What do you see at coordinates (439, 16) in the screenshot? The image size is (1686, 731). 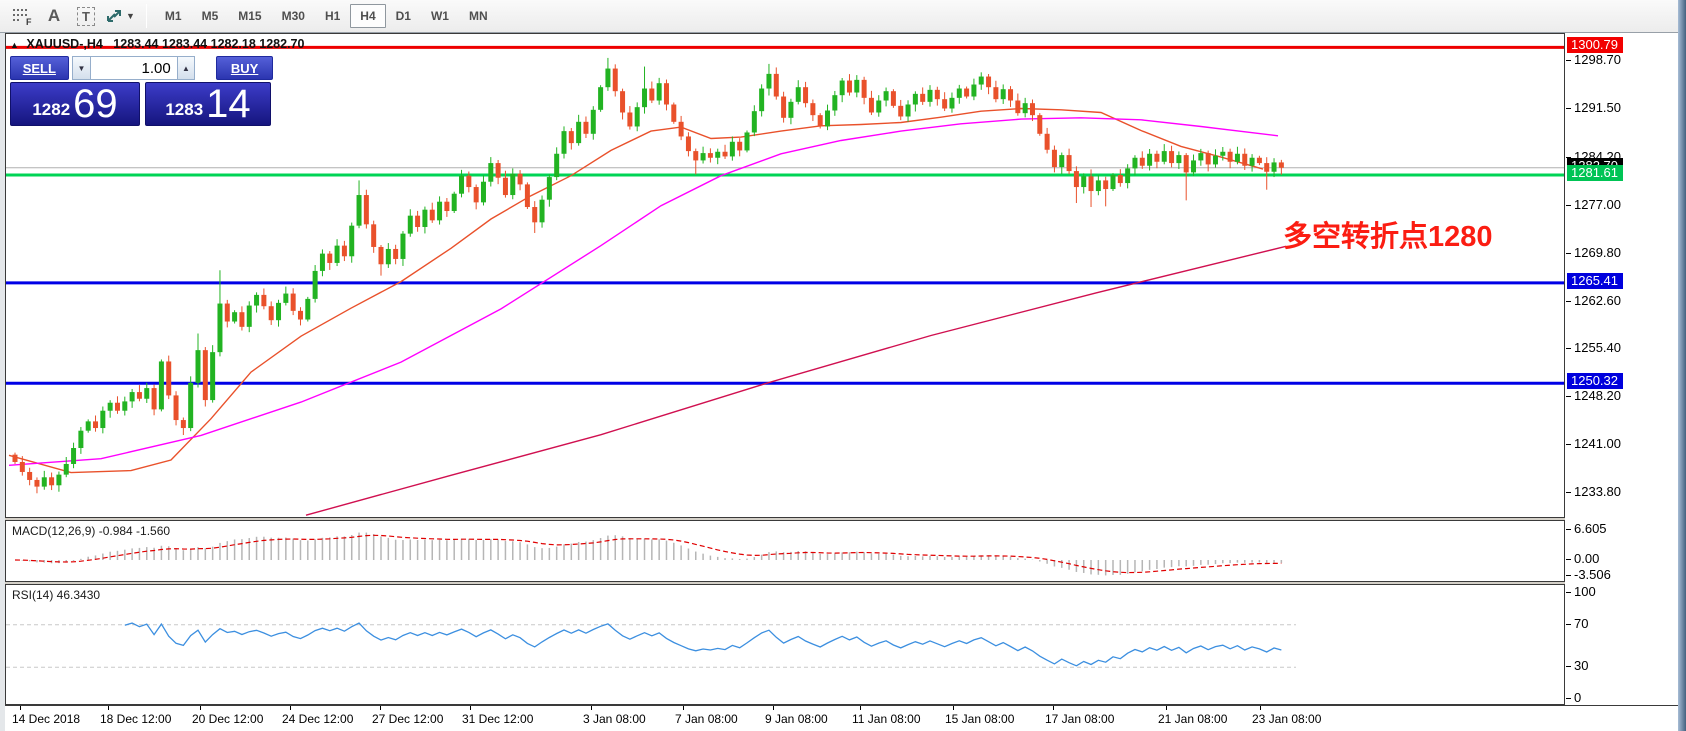 I see `timeframe-w1: W1` at bounding box center [439, 16].